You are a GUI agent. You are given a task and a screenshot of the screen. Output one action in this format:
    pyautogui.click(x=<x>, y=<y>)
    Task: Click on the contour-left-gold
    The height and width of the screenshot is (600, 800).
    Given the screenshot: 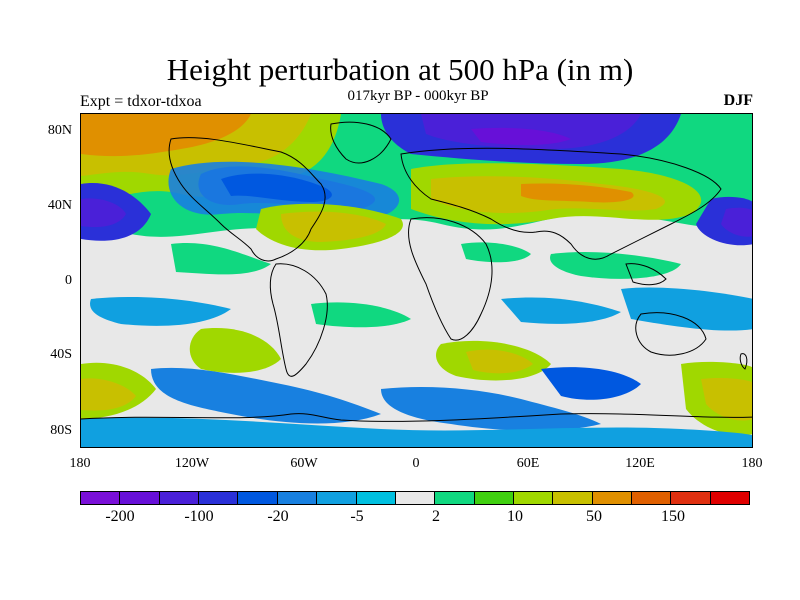 What is the action you would take?
    pyautogui.click(x=108, y=394)
    